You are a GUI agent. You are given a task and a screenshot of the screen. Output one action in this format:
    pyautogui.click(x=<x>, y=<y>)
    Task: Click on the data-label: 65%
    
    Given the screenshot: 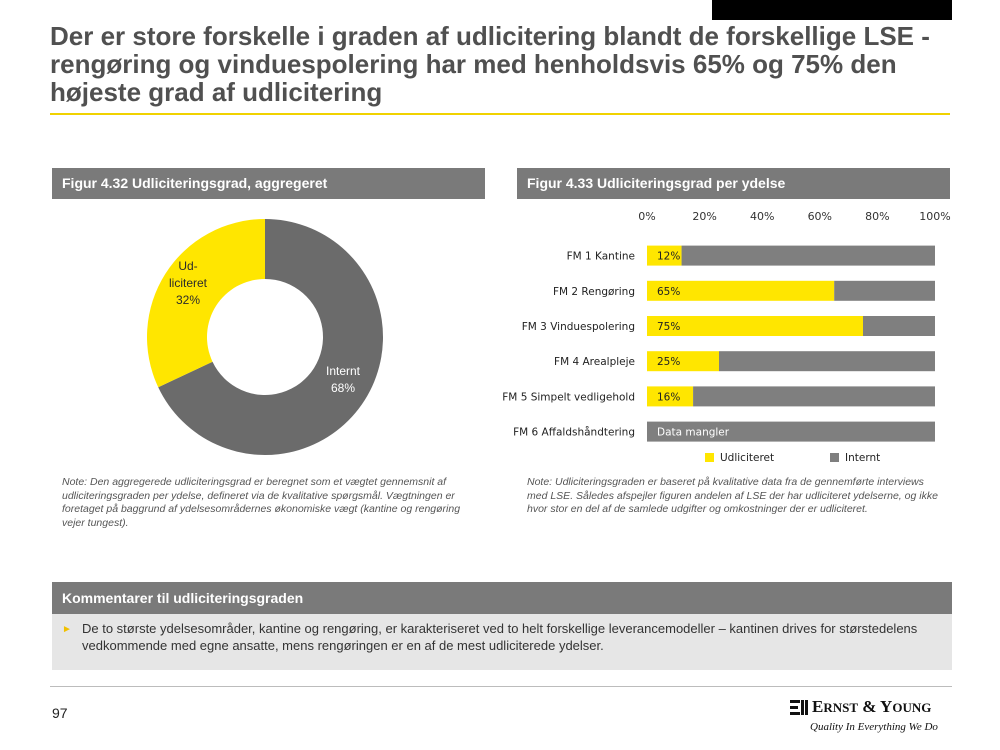 What is the action you would take?
    pyautogui.click(x=668, y=292)
    